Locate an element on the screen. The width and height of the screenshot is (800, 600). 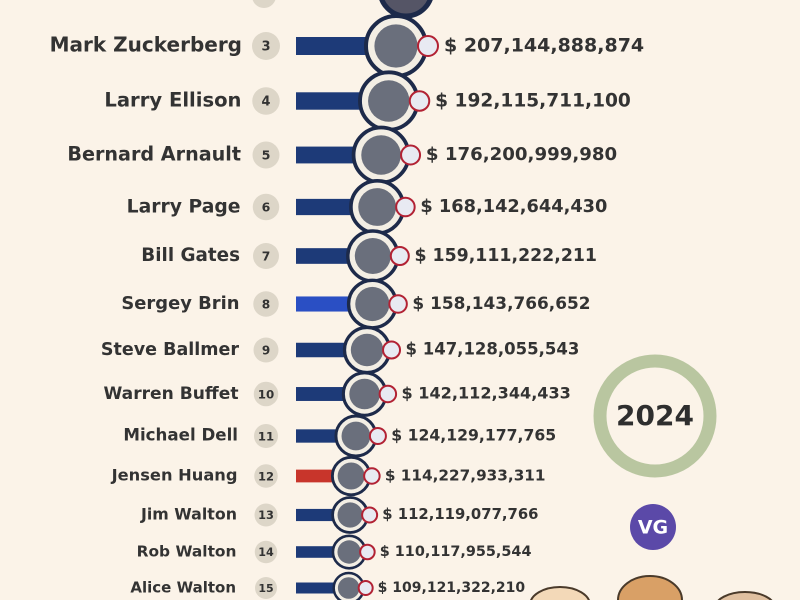
name-label: Mark Zuckerberg is located at coordinates (146, 45).